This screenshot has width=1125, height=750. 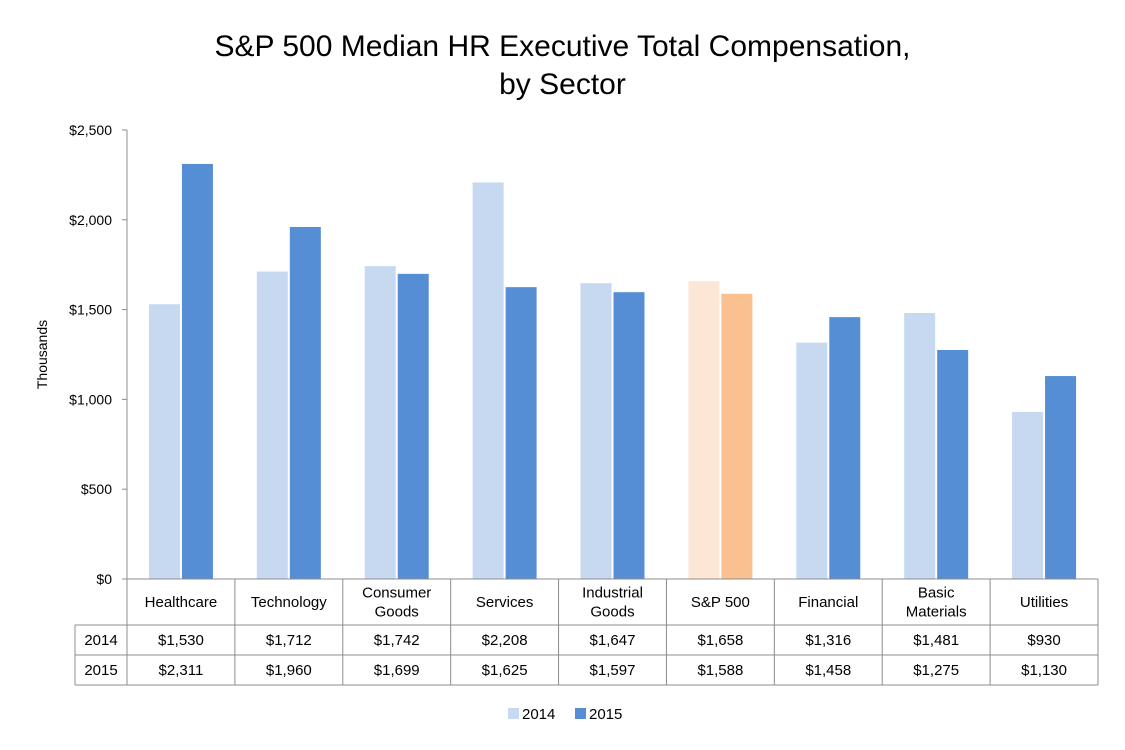 I want to click on table-value: $1,625, so click(x=505, y=670).